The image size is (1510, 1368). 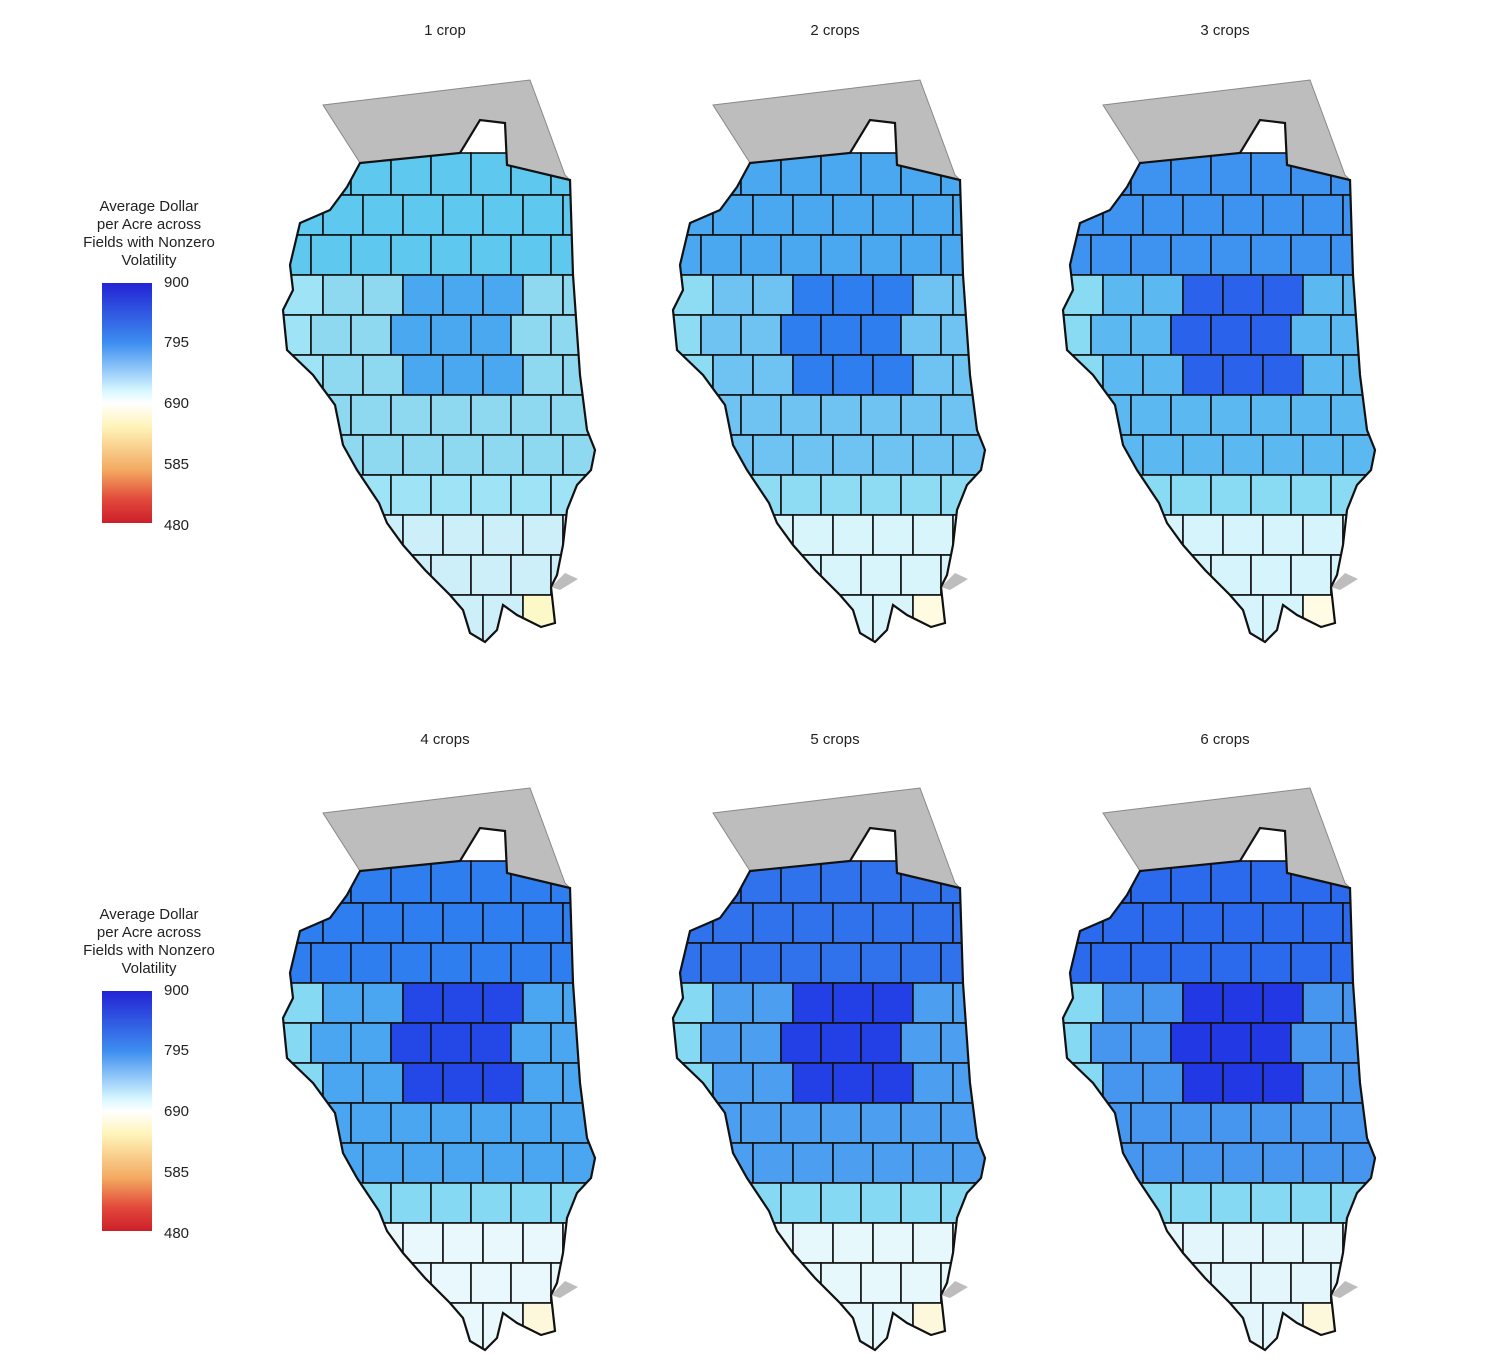 What do you see at coordinates (1344, 1289) in the screenshot?
I see `outside-state-area` at bounding box center [1344, 1289].